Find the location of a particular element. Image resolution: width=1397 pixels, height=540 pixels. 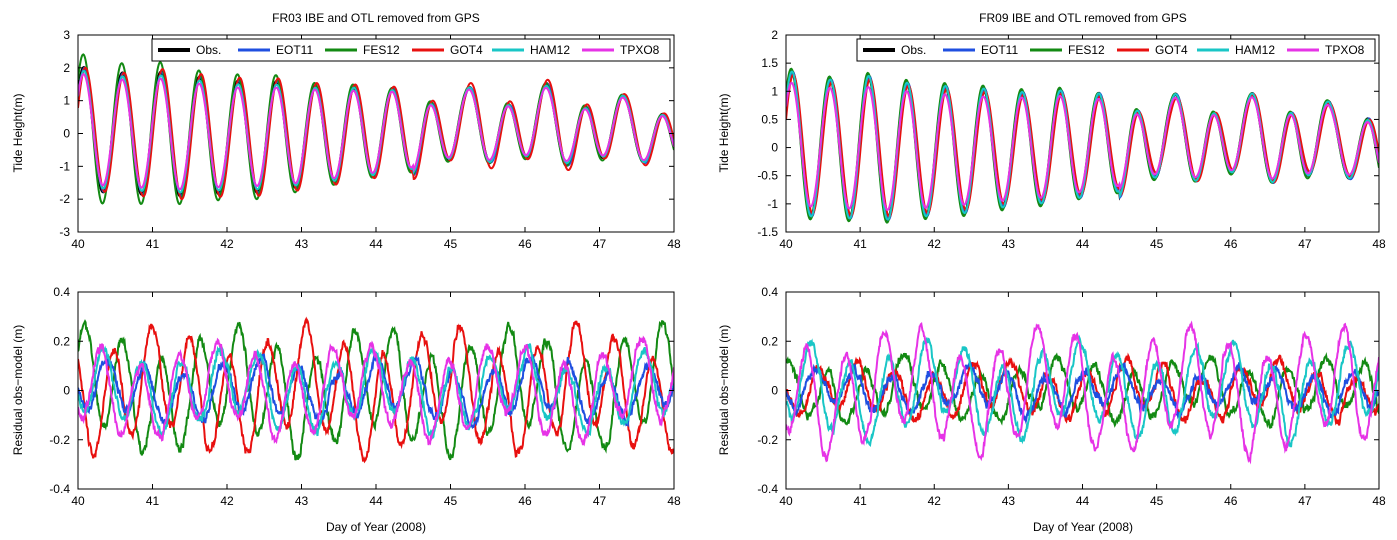

y-tick-label: 1.5 is located at coordinates (769, 63).